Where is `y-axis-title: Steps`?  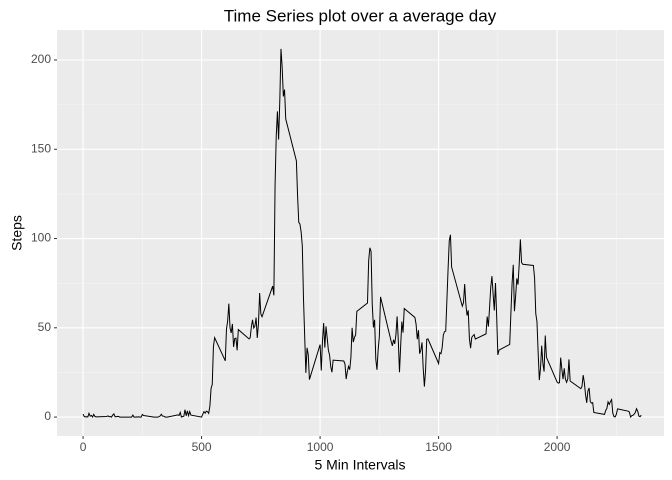 y-axis-title: Steps is located at coordinates (17, 233).